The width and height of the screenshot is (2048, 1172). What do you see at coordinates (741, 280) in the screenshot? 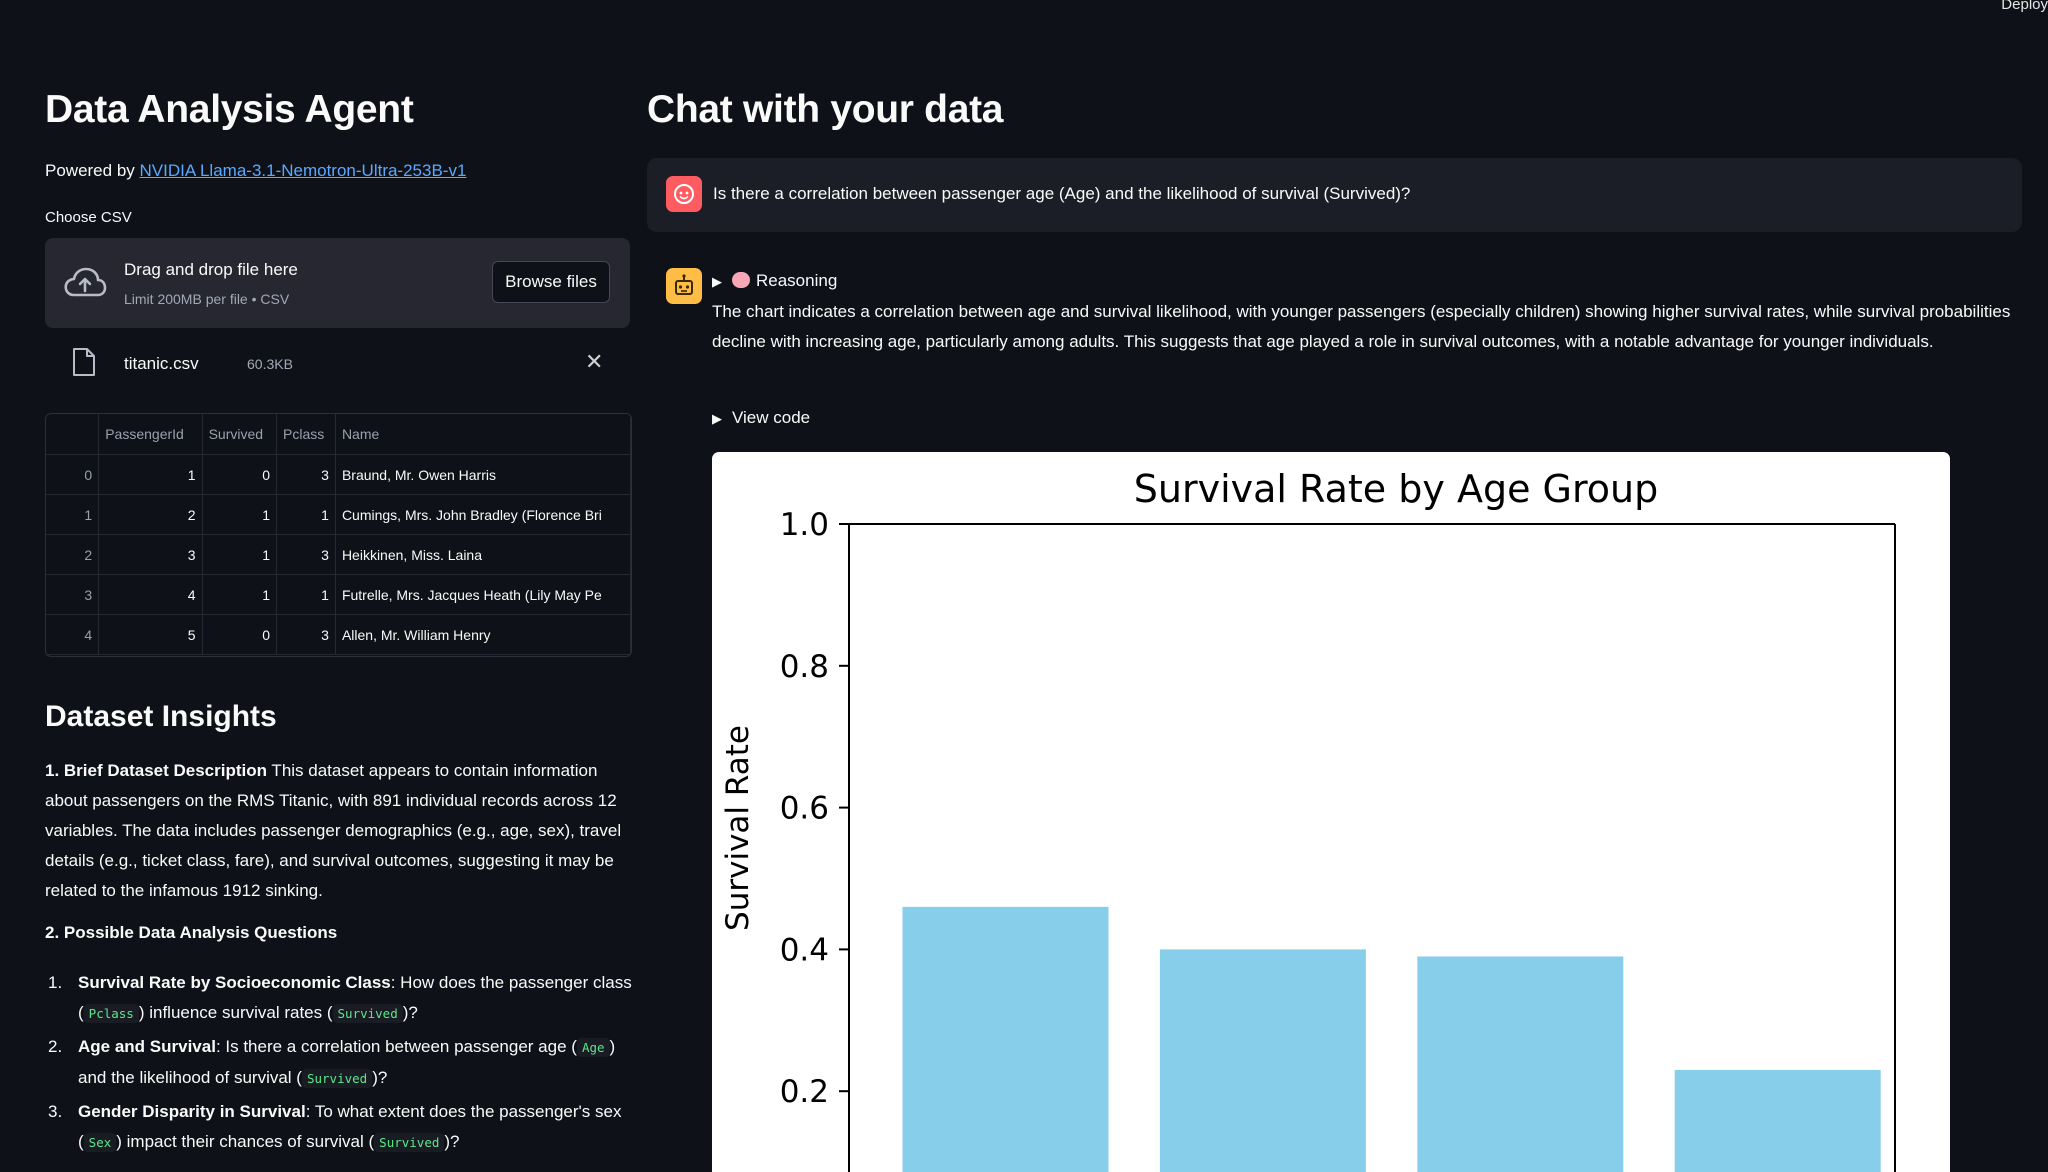
I see `brain-icon` at bounding box center [741, 280].